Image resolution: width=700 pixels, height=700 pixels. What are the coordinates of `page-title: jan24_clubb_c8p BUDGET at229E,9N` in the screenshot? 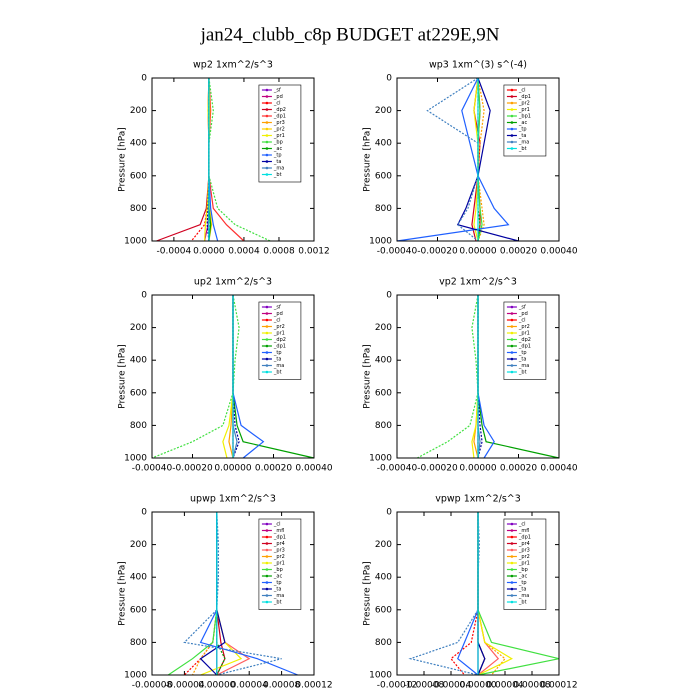 It's located at (350, 34).